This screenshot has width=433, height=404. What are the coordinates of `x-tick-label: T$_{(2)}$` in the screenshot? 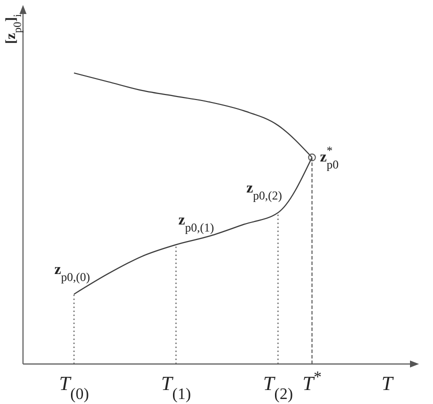 It's located at (278, 387).